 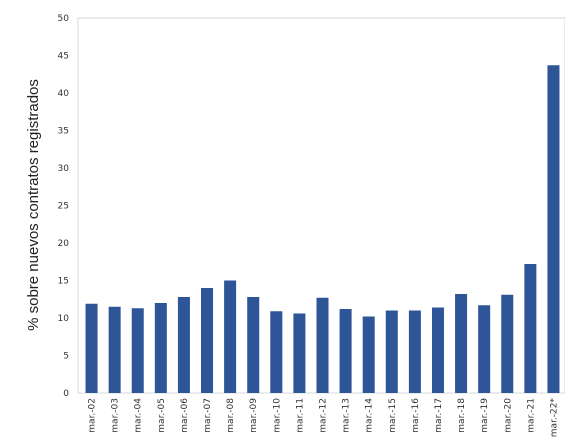 I want to click on x-tick-label: mar.-06, so click(x=185, y=415).